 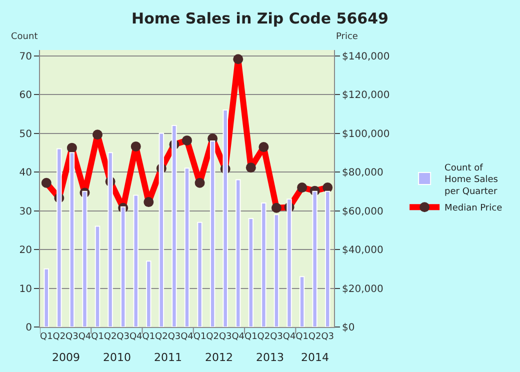 I want to click on text: 2010, so click(x=117, y=357).